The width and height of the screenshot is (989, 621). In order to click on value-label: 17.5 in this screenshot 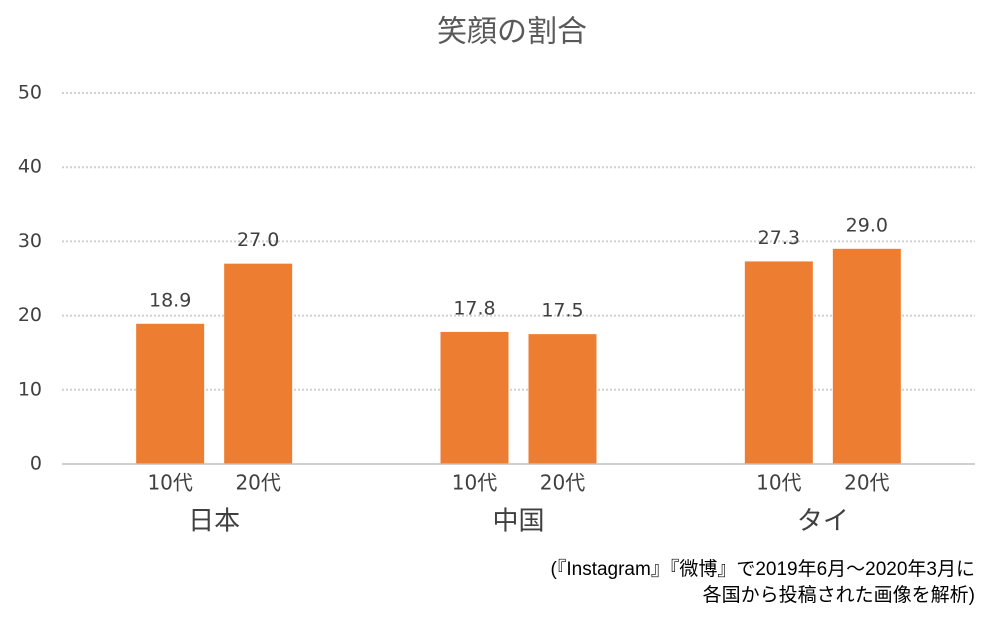, I will do `click(562, 311)`.